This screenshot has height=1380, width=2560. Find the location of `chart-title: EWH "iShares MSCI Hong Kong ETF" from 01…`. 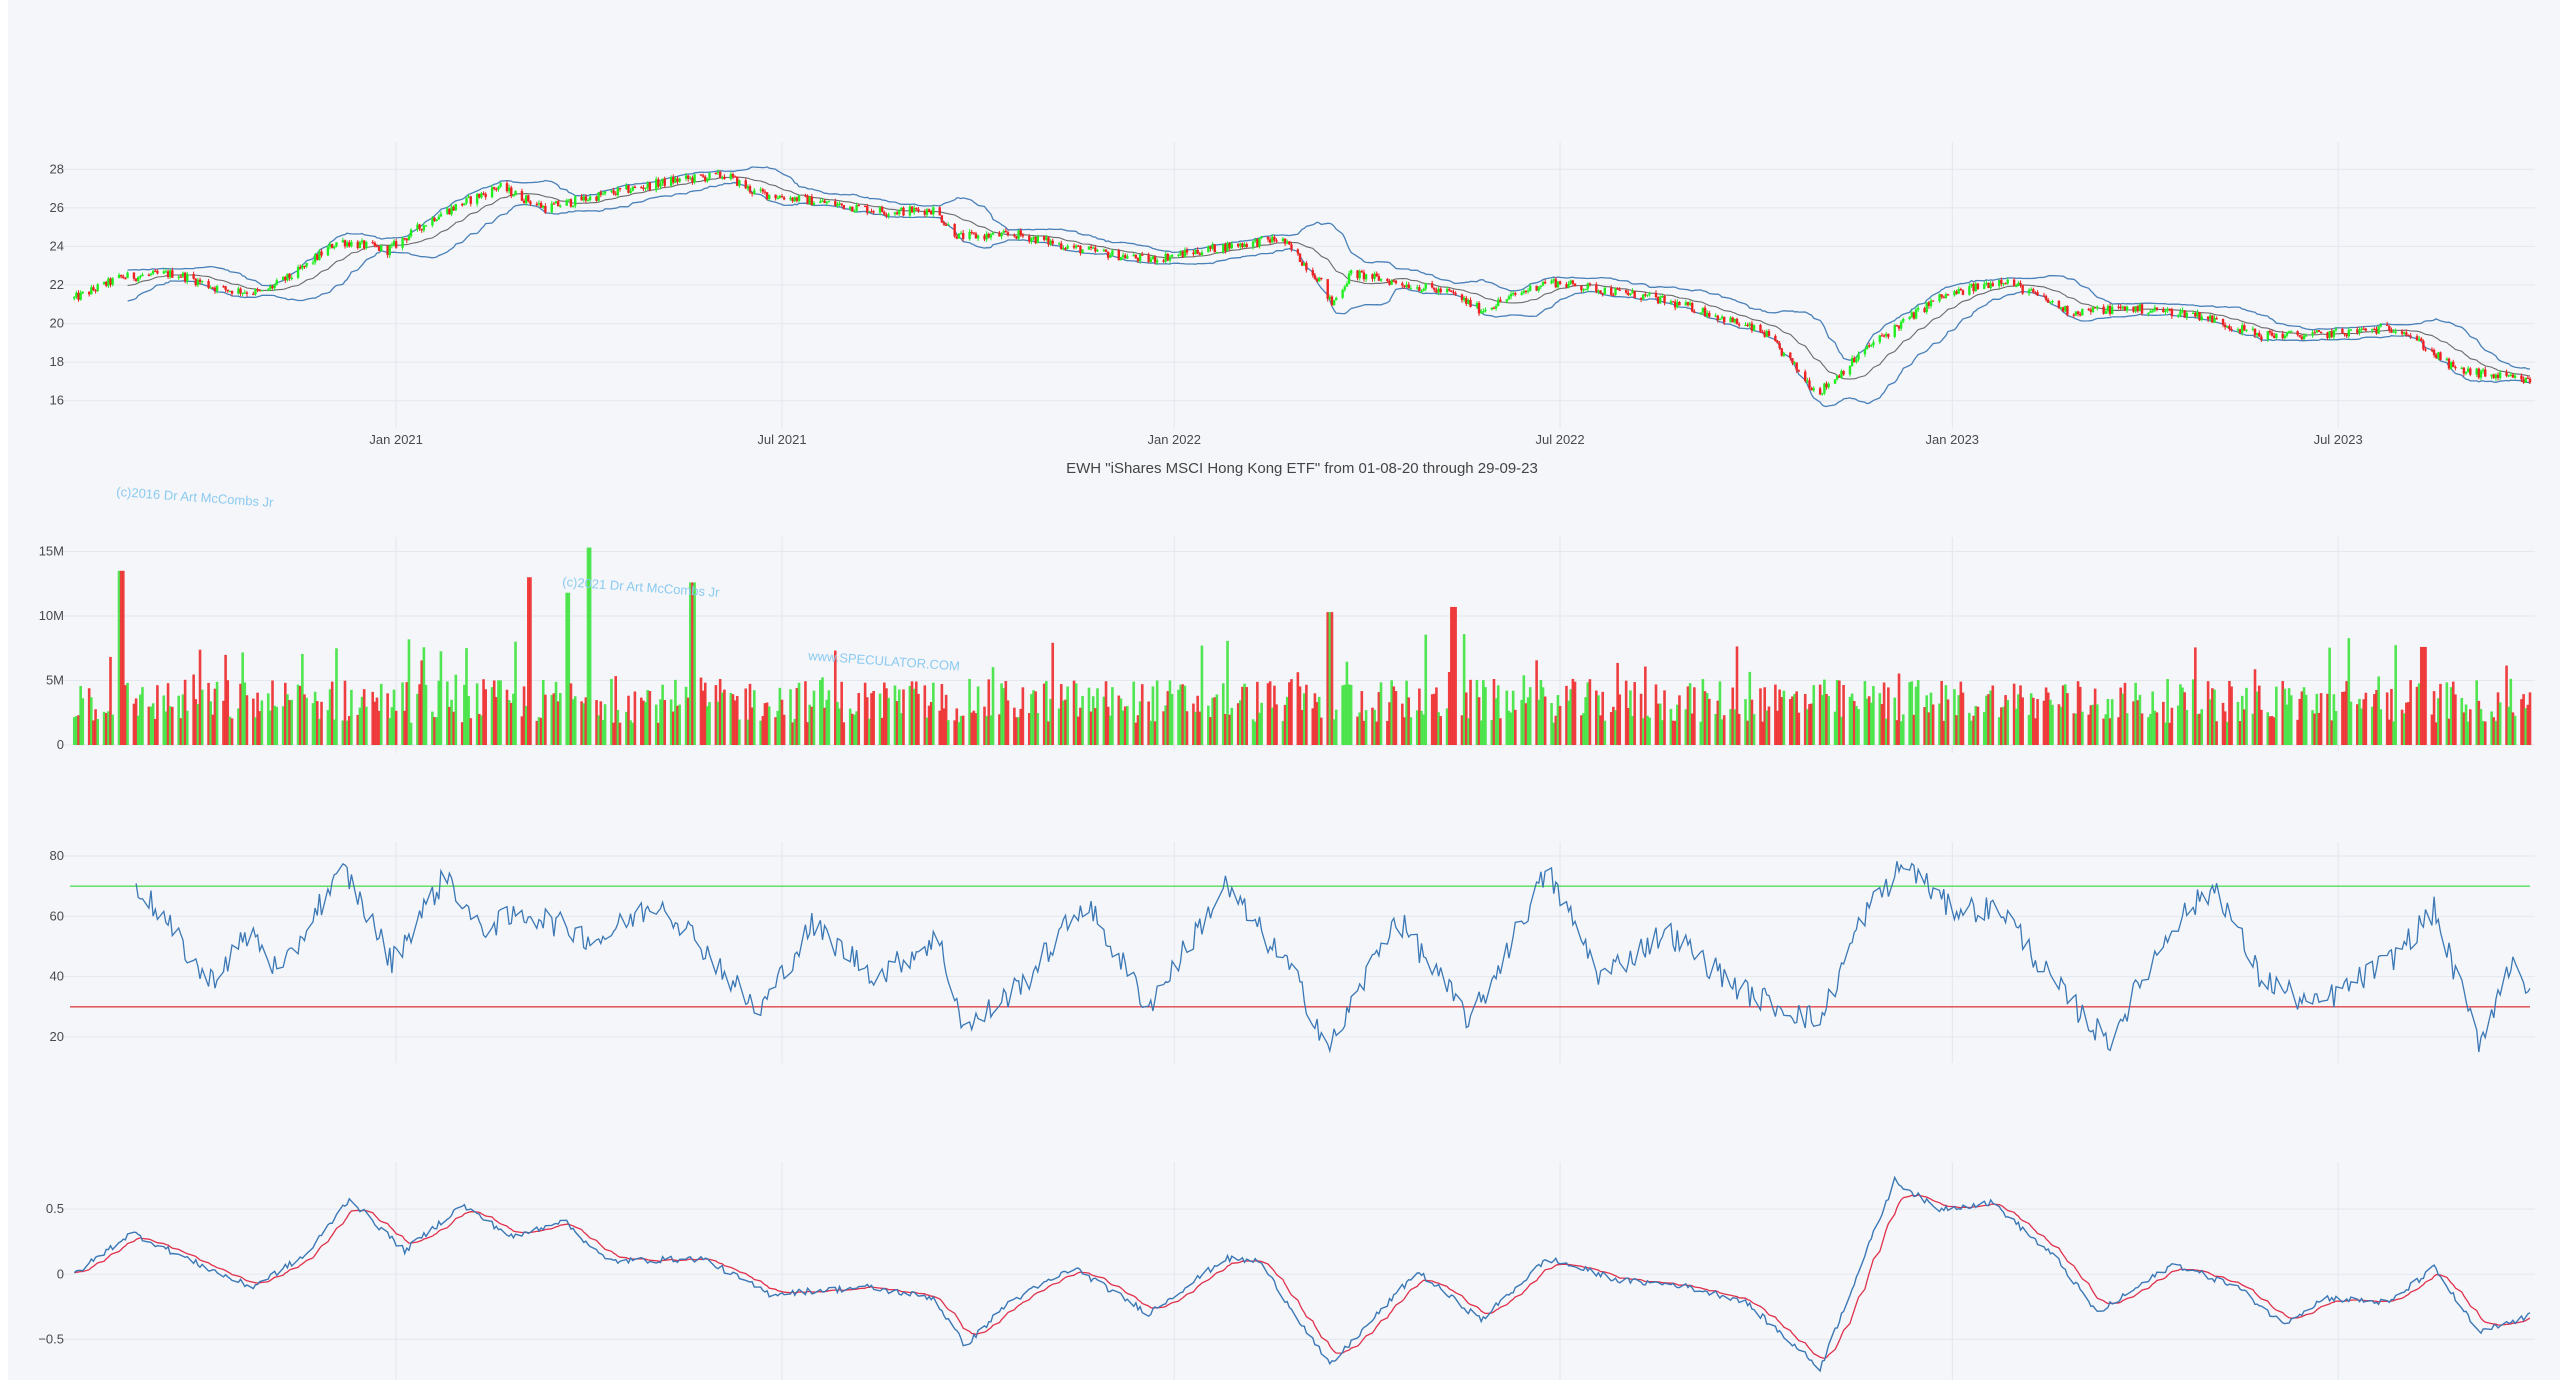

chart-title: EWH "iShares MSCI Hong Kong ETF" from 01… is located at coordinates (1302, 468).